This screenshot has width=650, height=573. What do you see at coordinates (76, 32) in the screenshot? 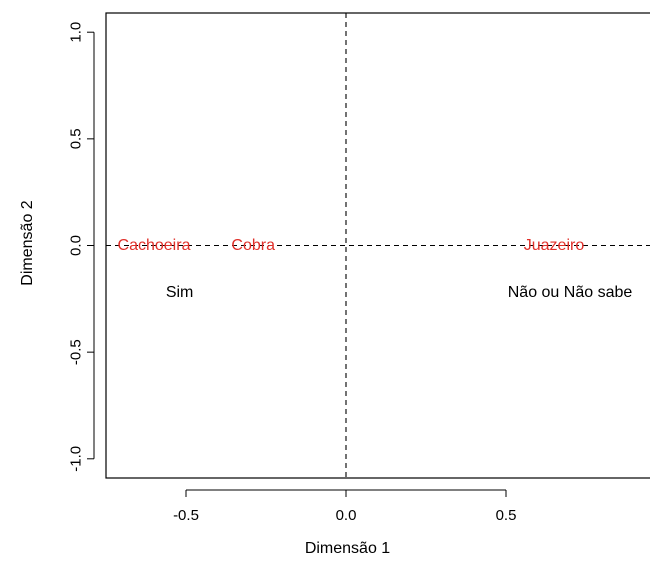
I see `y-tick-label: 1.0` at bounding box center [76, 32].